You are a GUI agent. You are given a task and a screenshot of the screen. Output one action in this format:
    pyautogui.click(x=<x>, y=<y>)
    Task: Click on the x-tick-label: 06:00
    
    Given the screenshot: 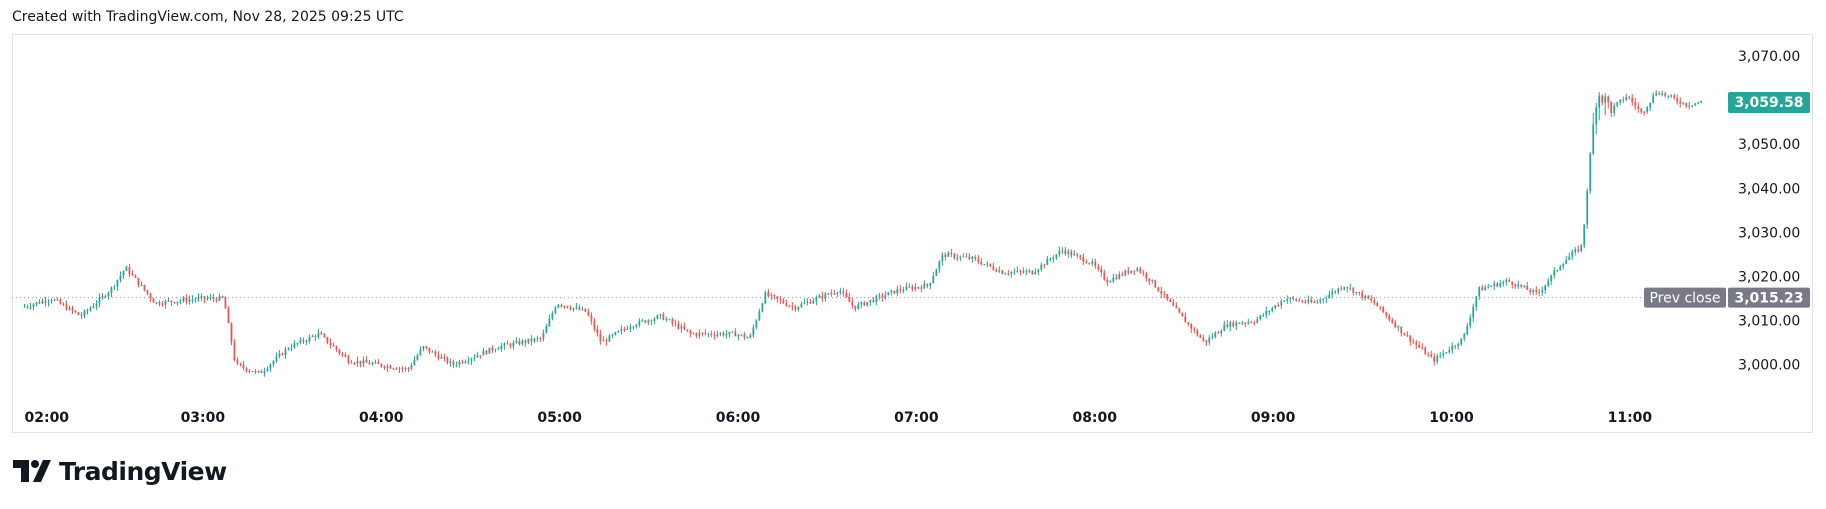 What is the action you would take?
    pyautogui.click(x=738, y=418)
    